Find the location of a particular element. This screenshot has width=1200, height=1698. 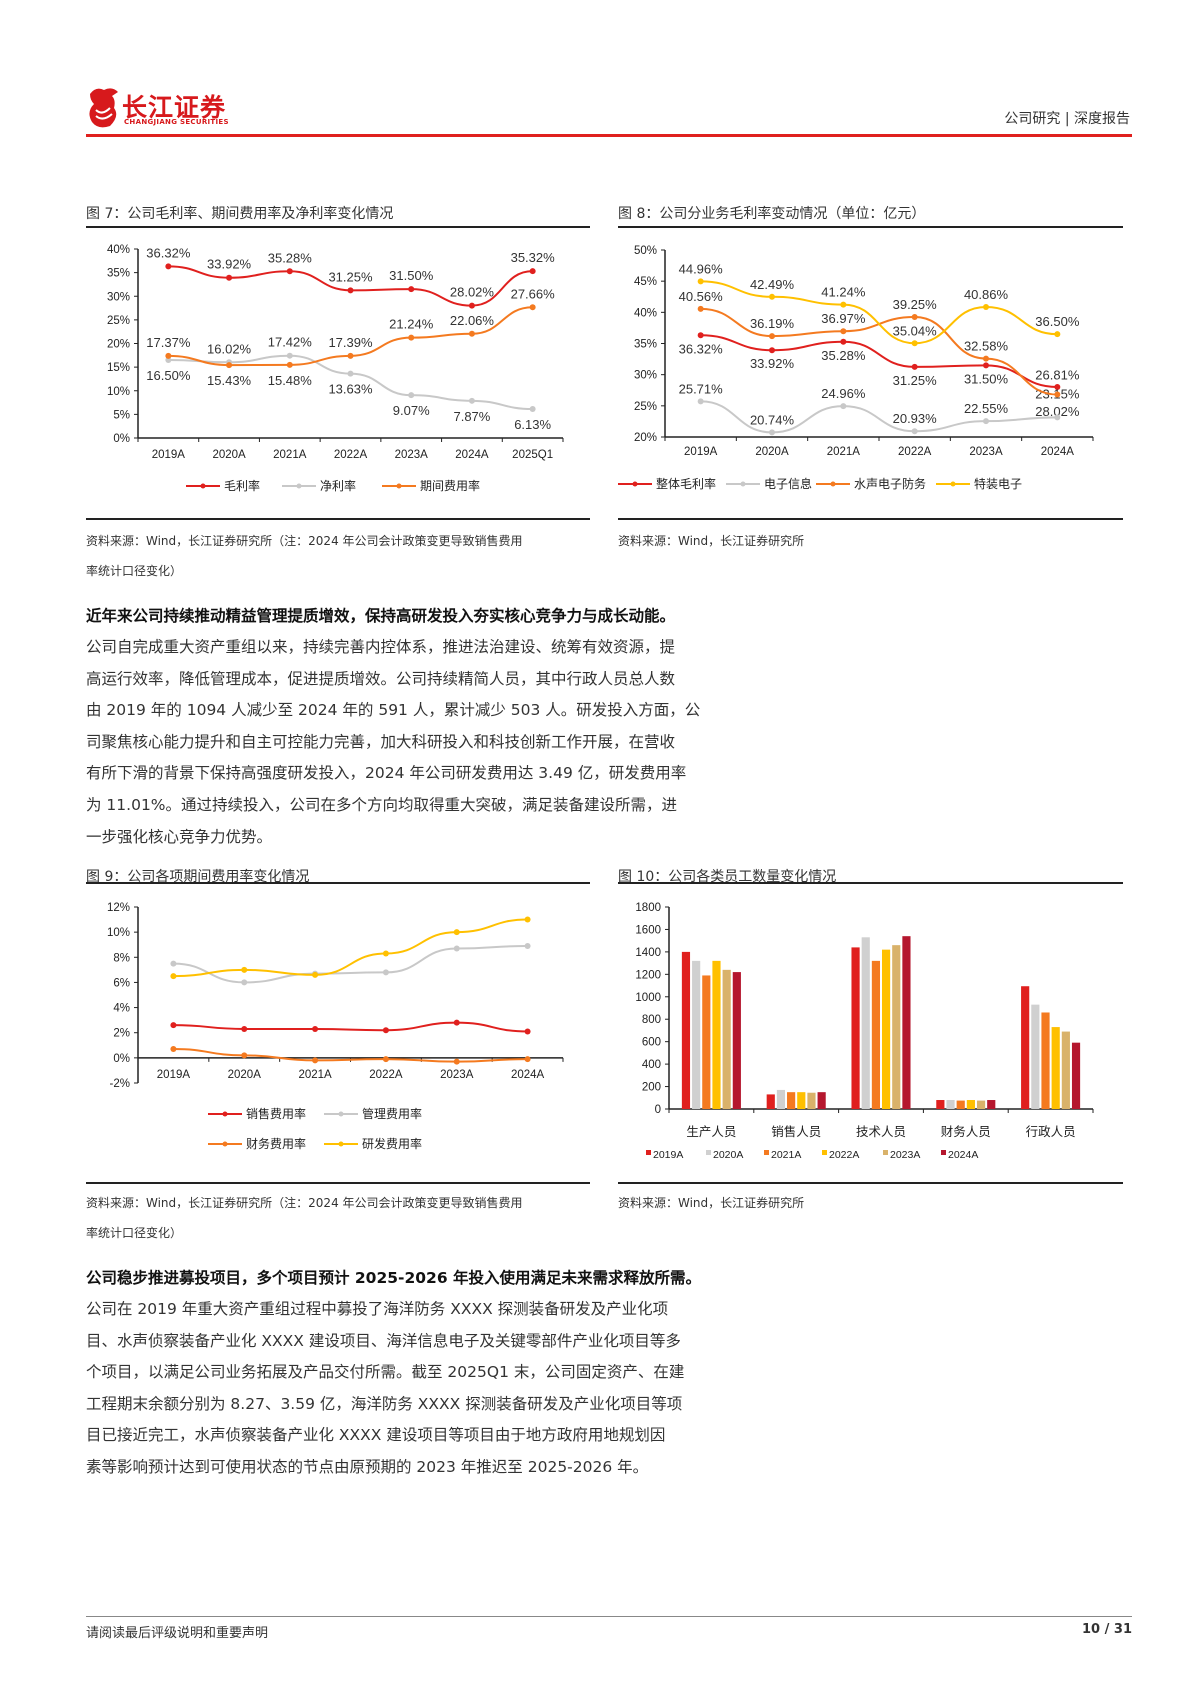

y-tick-label: 8% is located at coordinates (121, 958).